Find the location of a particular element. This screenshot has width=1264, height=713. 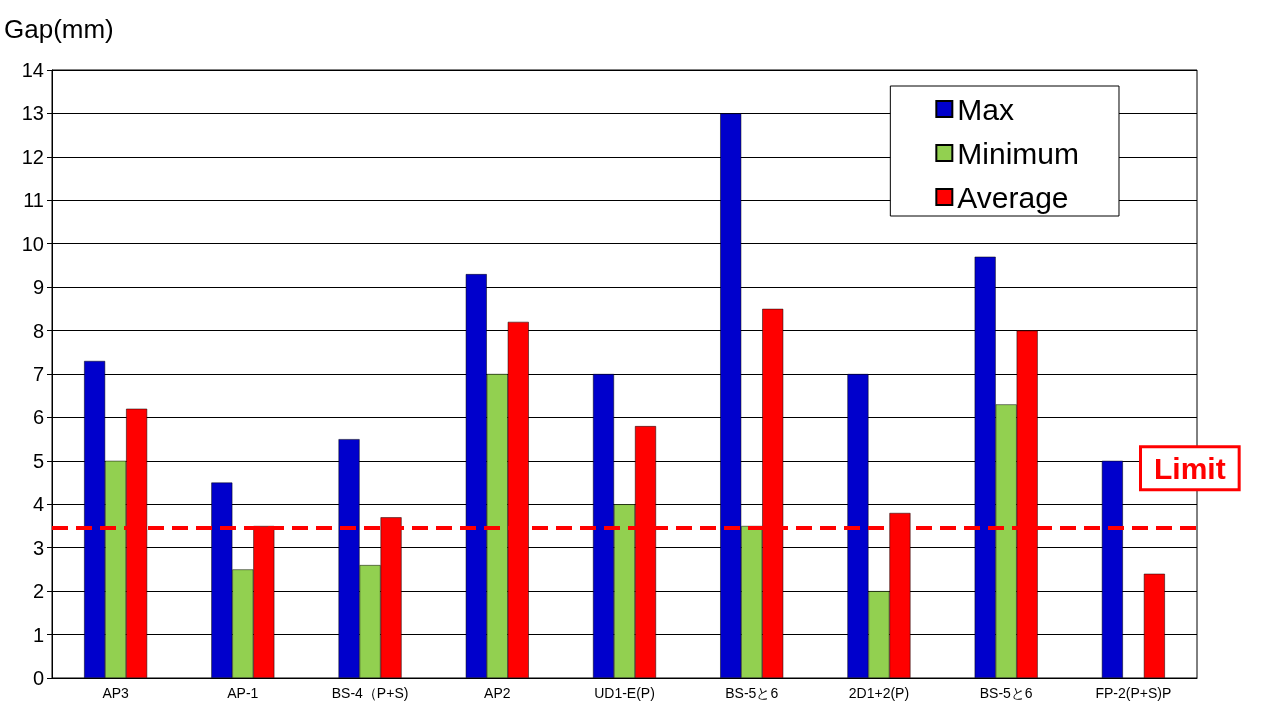

y-tick-label: 9 is located at coordinates (38, 287).